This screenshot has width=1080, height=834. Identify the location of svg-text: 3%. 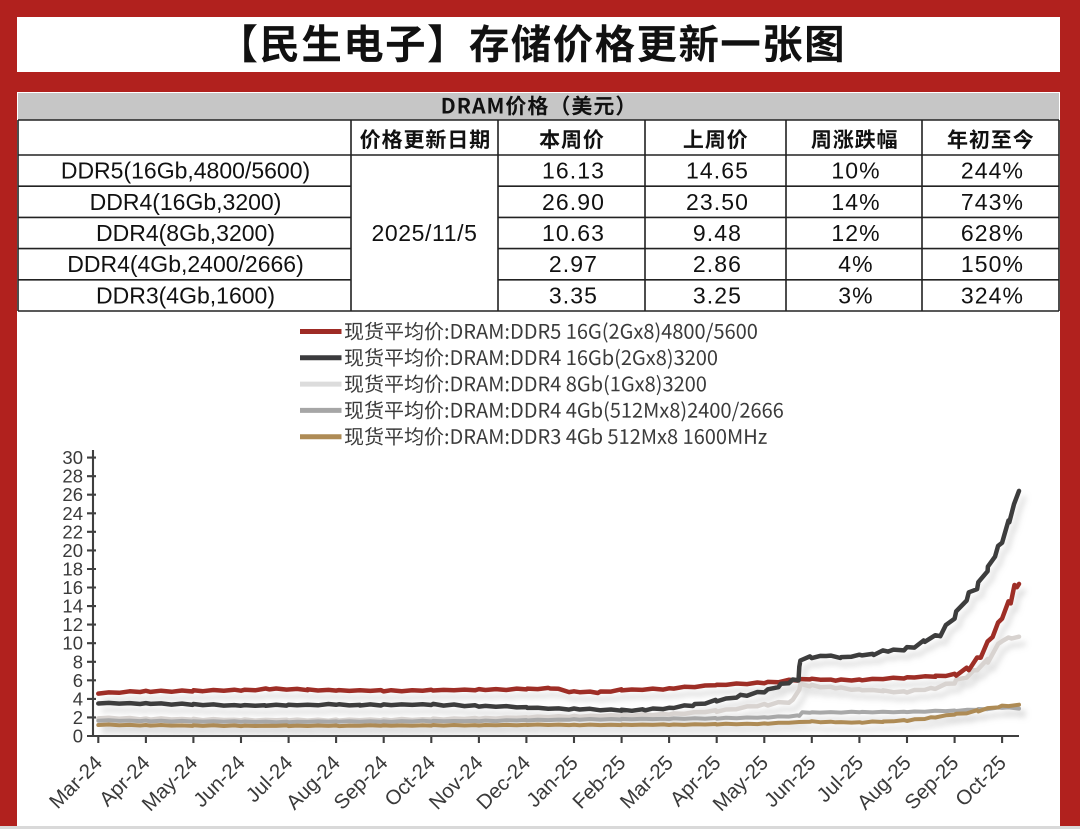
(855, 295).